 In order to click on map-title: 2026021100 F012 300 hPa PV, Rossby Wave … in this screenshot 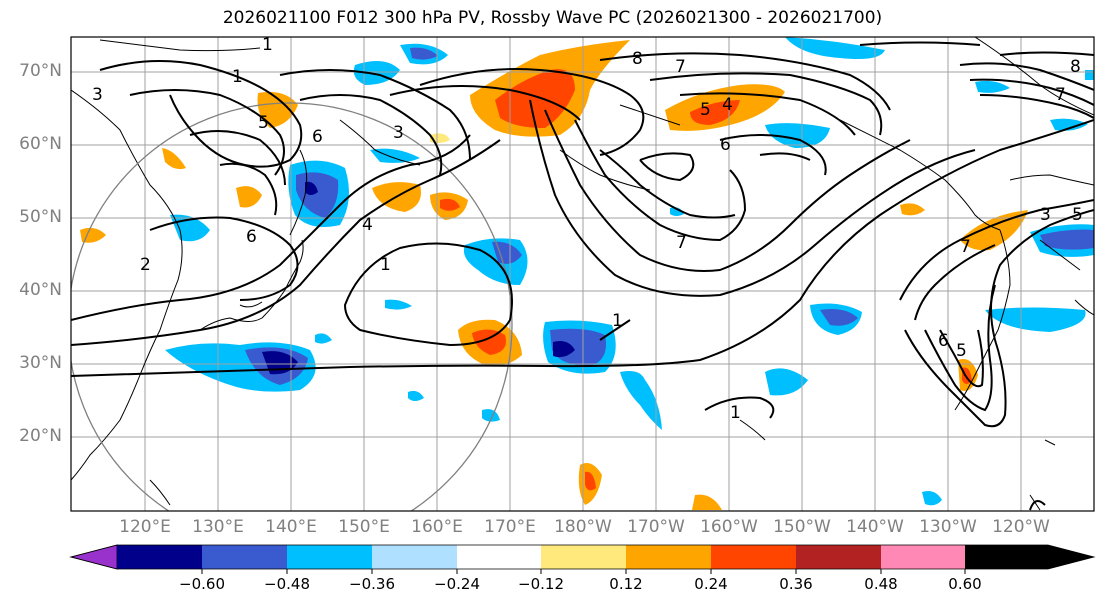, I will do `click(552, 18)`.